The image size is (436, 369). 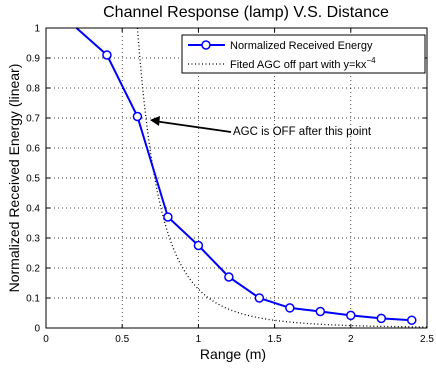 What do you see at coordinates (33, 59) in the screenshot?
I see `y-tick-label: 0.9` at bounding box center [33, 59].